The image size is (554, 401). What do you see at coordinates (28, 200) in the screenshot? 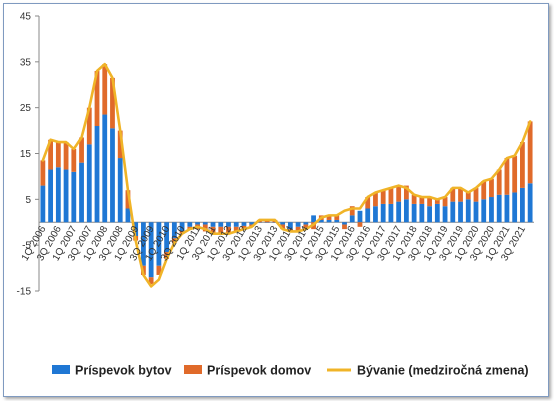
I see `y-tick-label: 5` at bounding box center [28, 200].